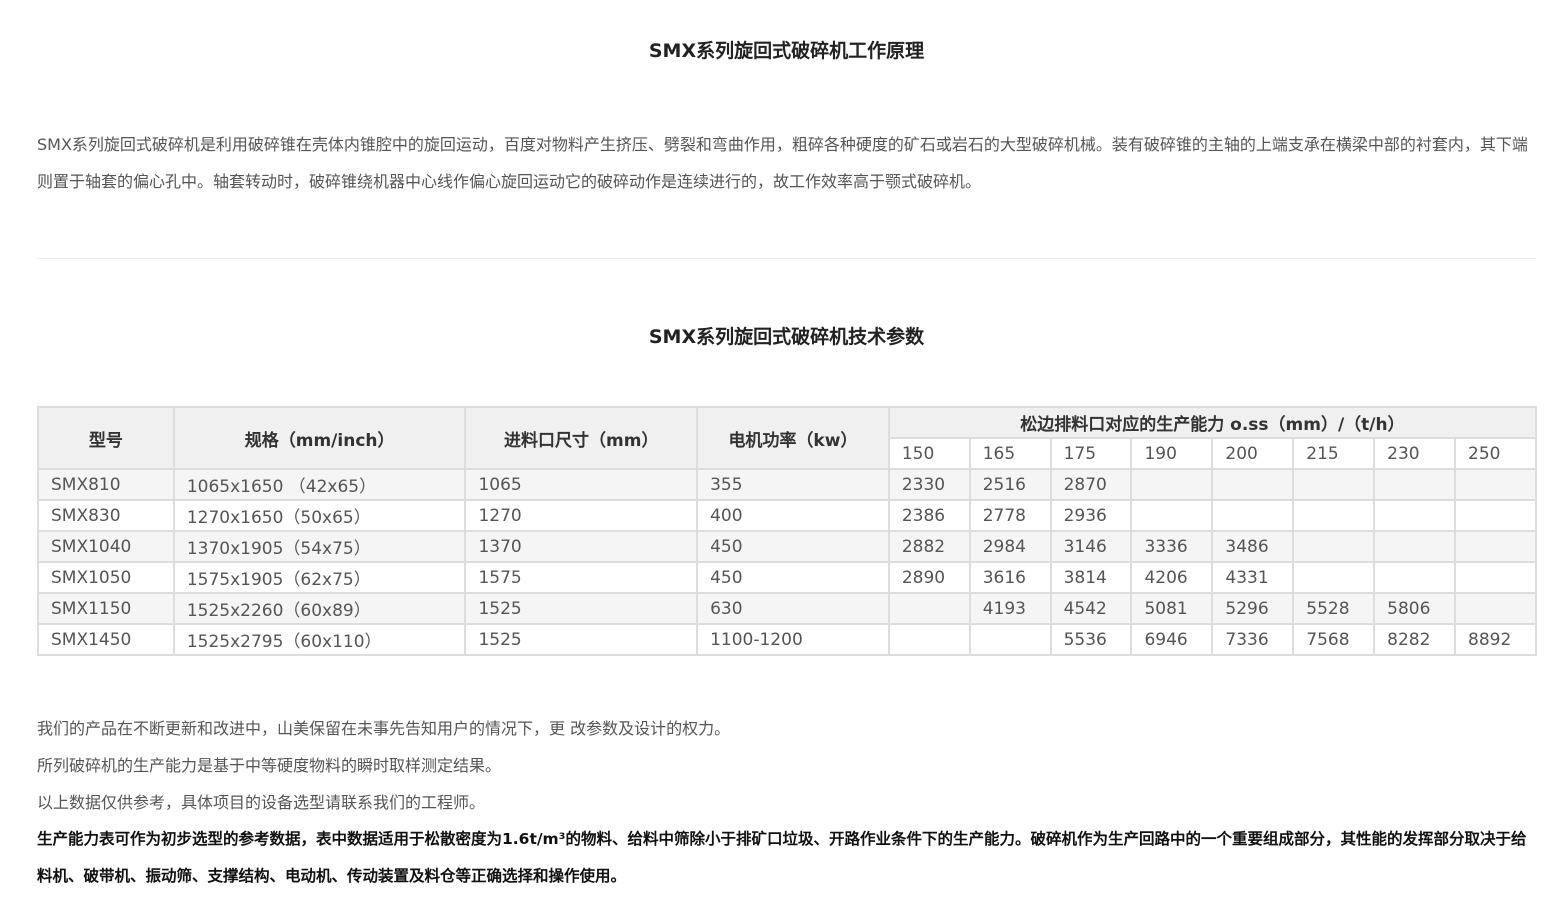  Describe the element at coordinates (1334, 608) in the screenshot. I see `table-cell: 5528` at that location.